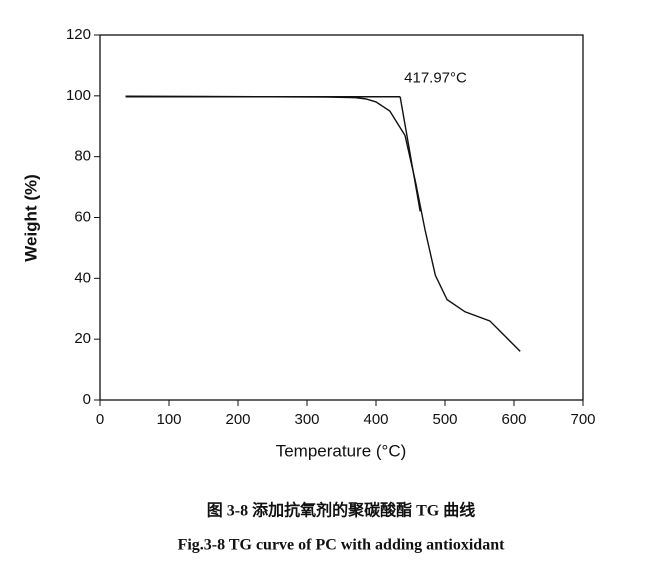 The height and width of the screenshot is (572, 662). Describe the element at coordinates (582, 419) in the screenshot. I see `x-tick-label: 700` at that location.